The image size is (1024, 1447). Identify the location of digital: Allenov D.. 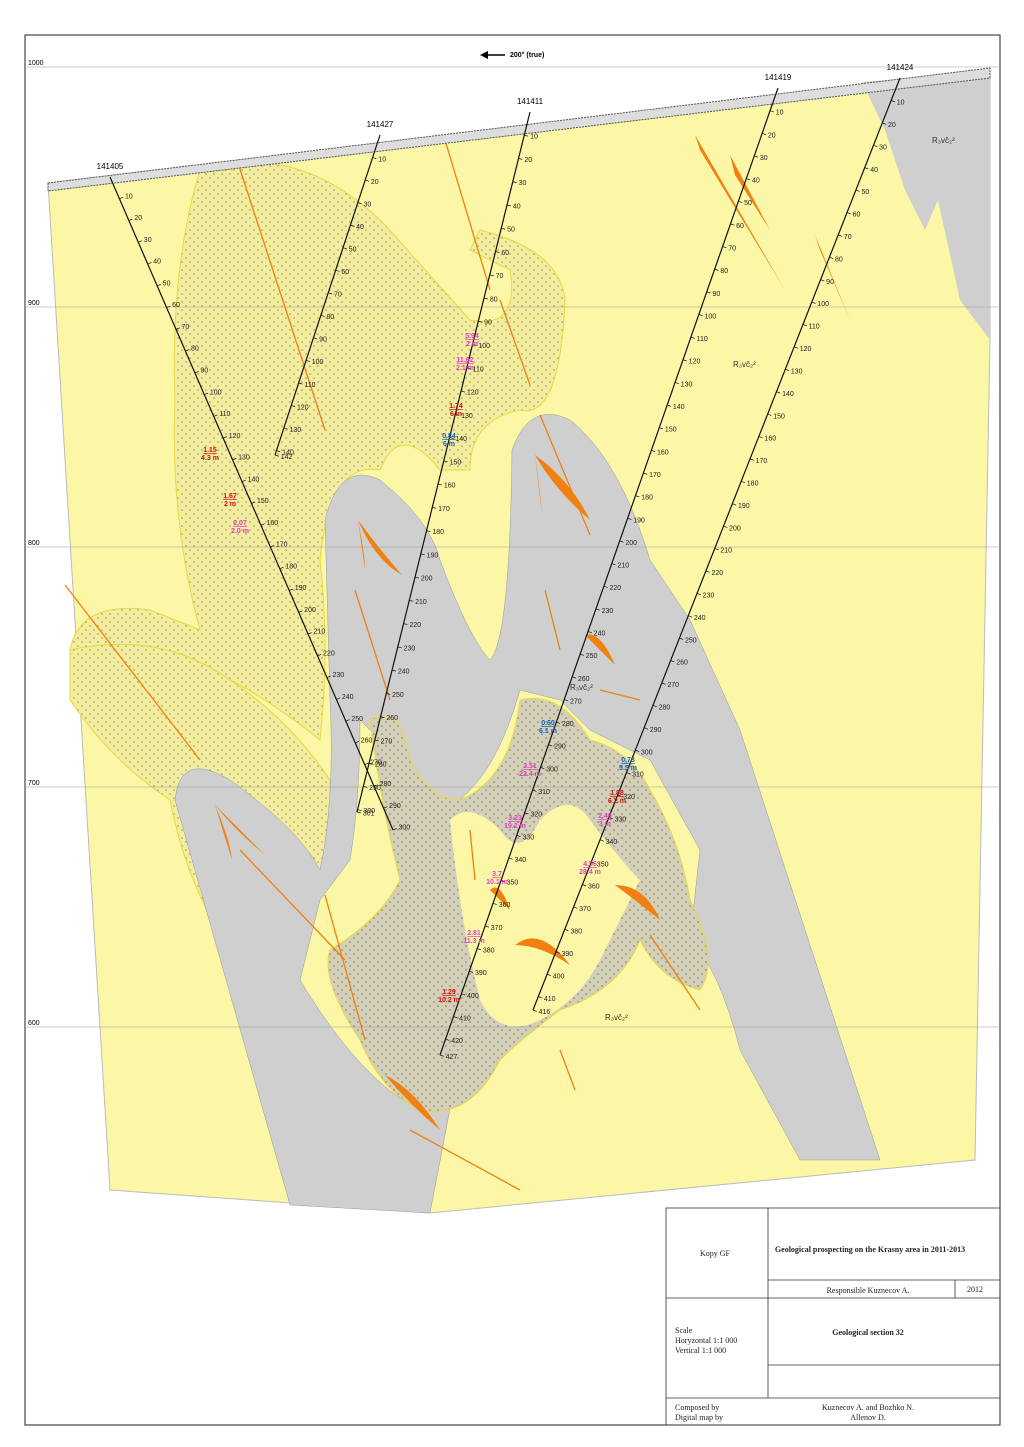
(868, 1417).